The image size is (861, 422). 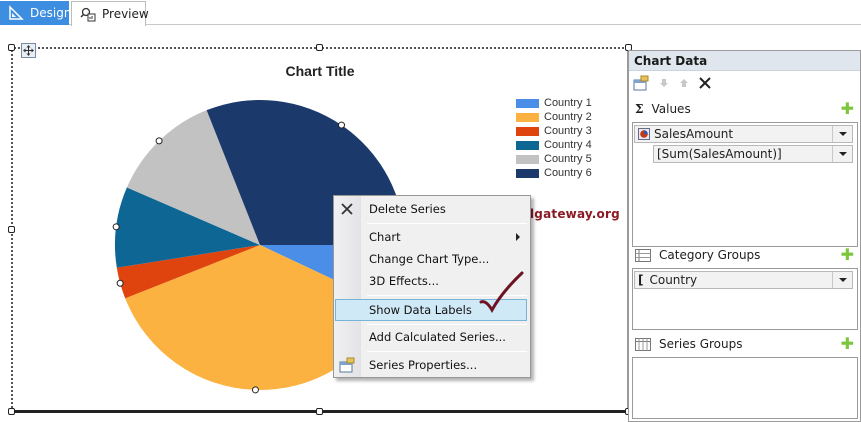 What do you see at coordinates (16, 12) in the screenshot?
I see `ruler-triangle-icon` at bounding box center [16, 12].